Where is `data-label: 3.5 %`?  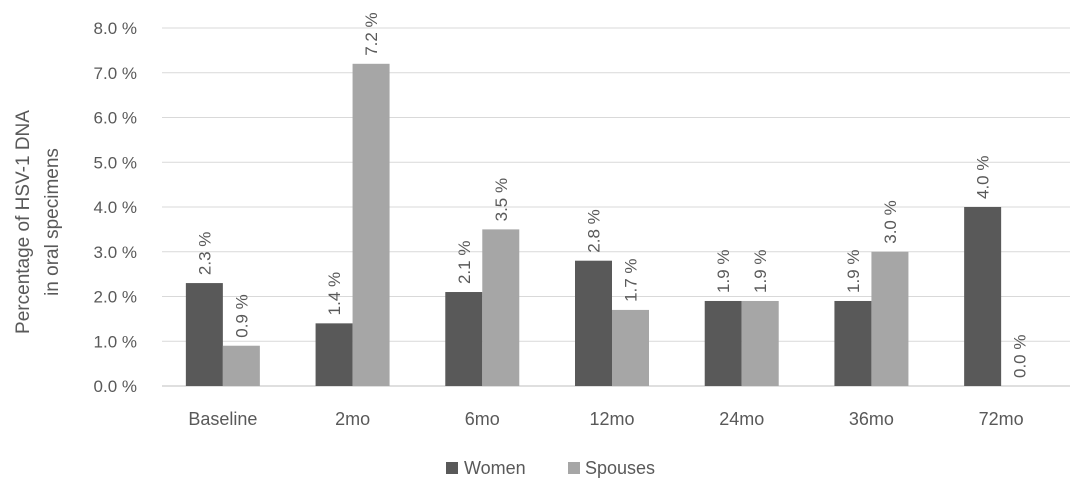
data-label: 3.5 % is located at coordinates (501, 199).